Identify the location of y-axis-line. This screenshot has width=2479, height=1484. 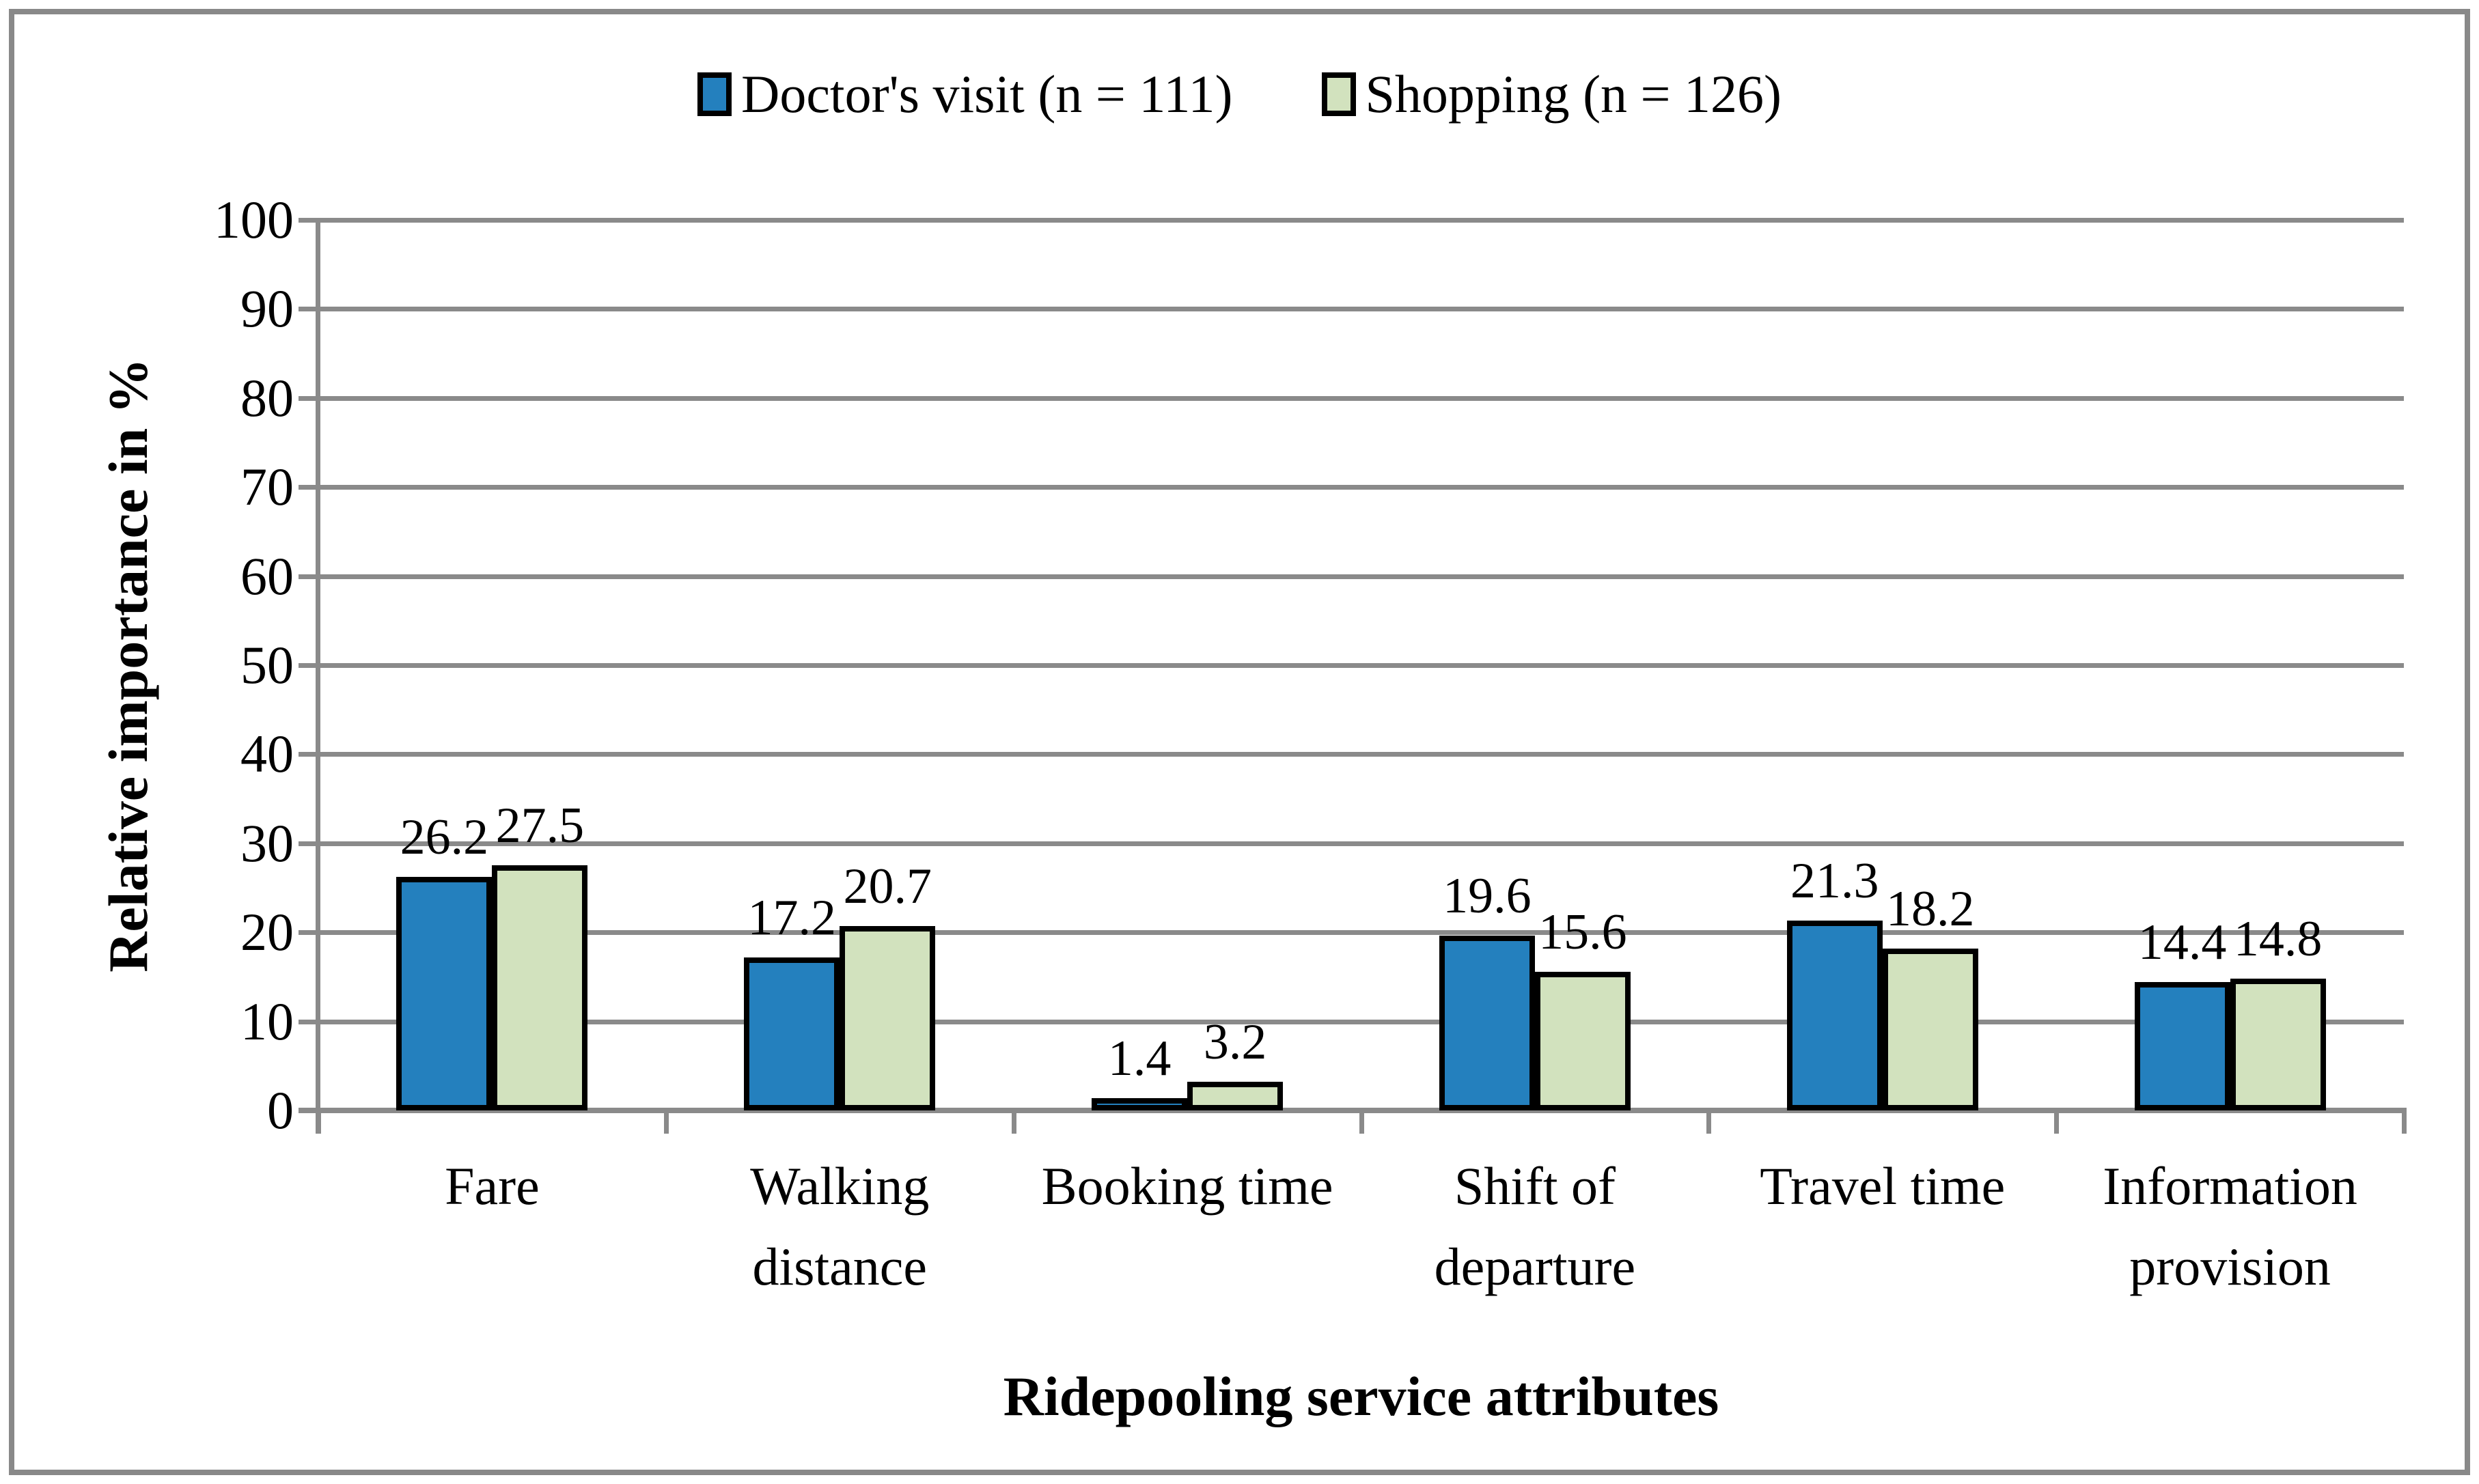
(318, 677).